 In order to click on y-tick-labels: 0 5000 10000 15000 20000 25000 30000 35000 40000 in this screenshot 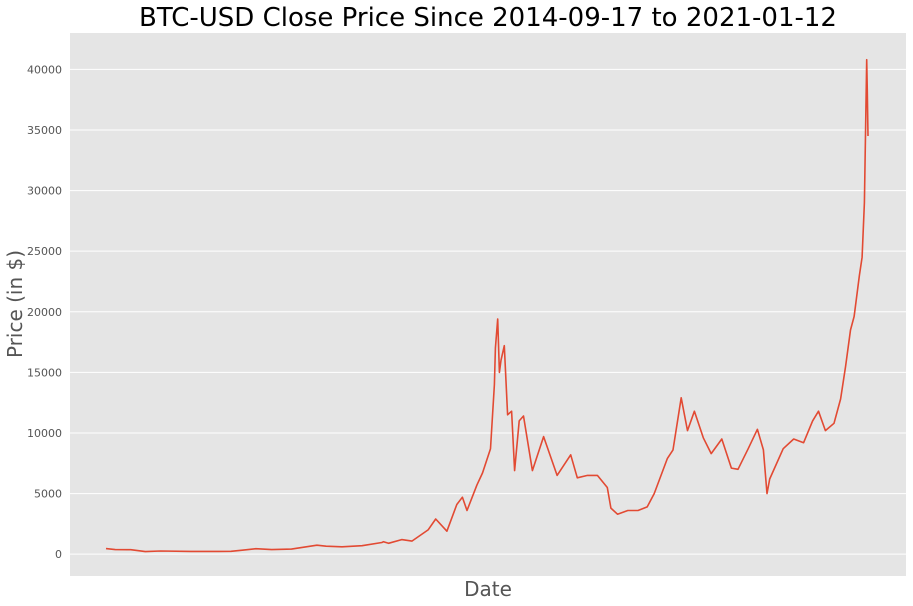, I will do `click(44, 312)`.